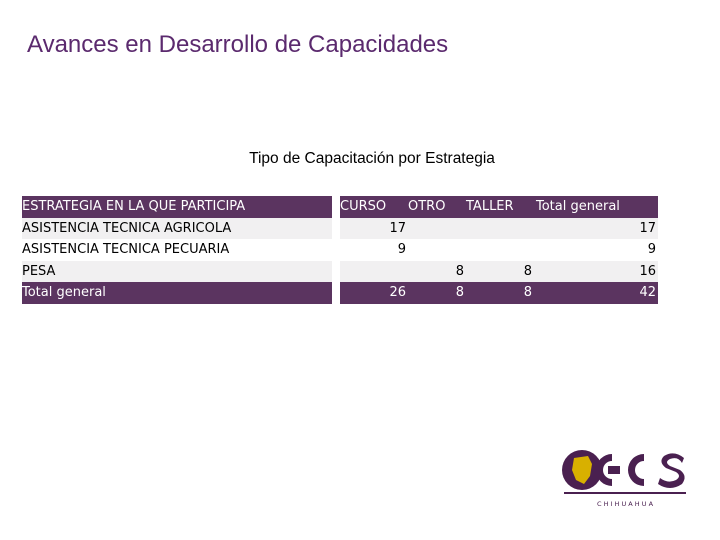 The width and height of the screenshot is (720, 540). Describe the element at coordinates (651, 250) in the screenshot. I see `cell-total: 9` at that location.